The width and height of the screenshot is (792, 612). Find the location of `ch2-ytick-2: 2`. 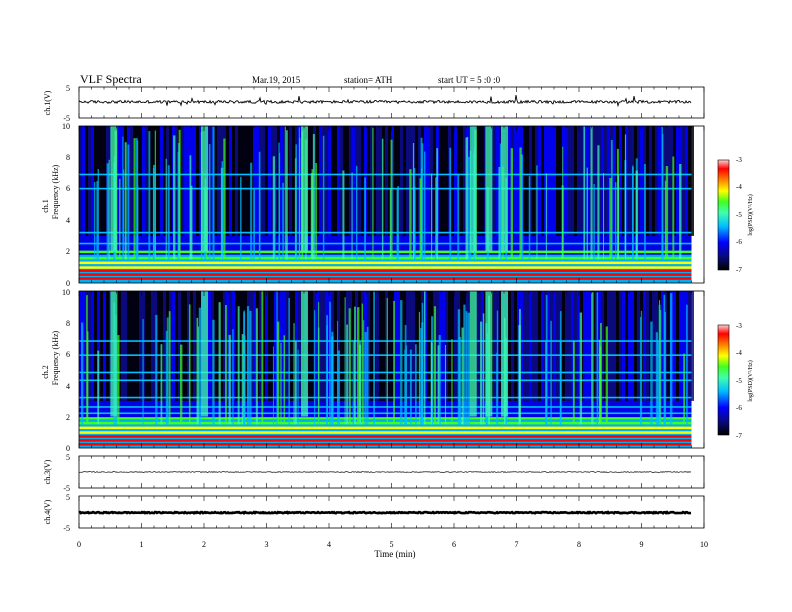

ch2-ytick-2: 2 is located at coordinates (68, 417).